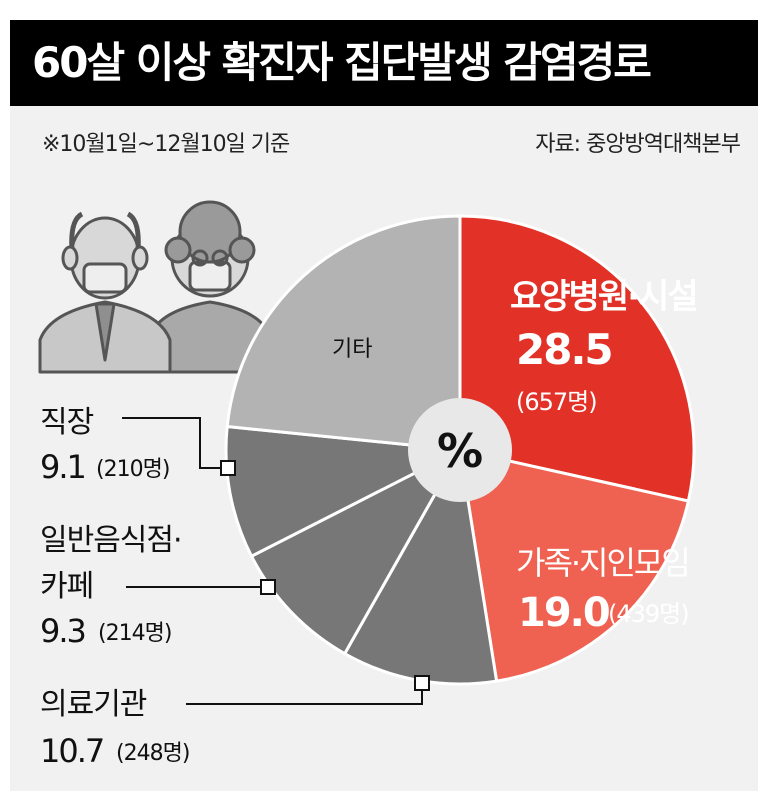 Image resolution: width=768 pixels, height=803 pixels. Describe the element at coordinates (304, 694) in the screenshot. I see `callout-line-medical` at that location.